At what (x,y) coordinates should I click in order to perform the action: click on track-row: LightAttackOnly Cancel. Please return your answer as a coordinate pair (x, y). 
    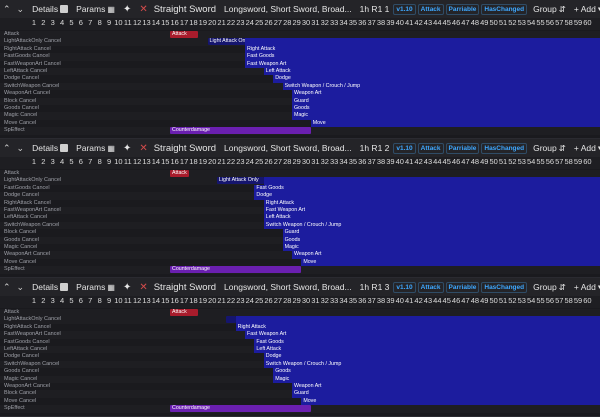
    Looking at the image, I should click on (300, 180).